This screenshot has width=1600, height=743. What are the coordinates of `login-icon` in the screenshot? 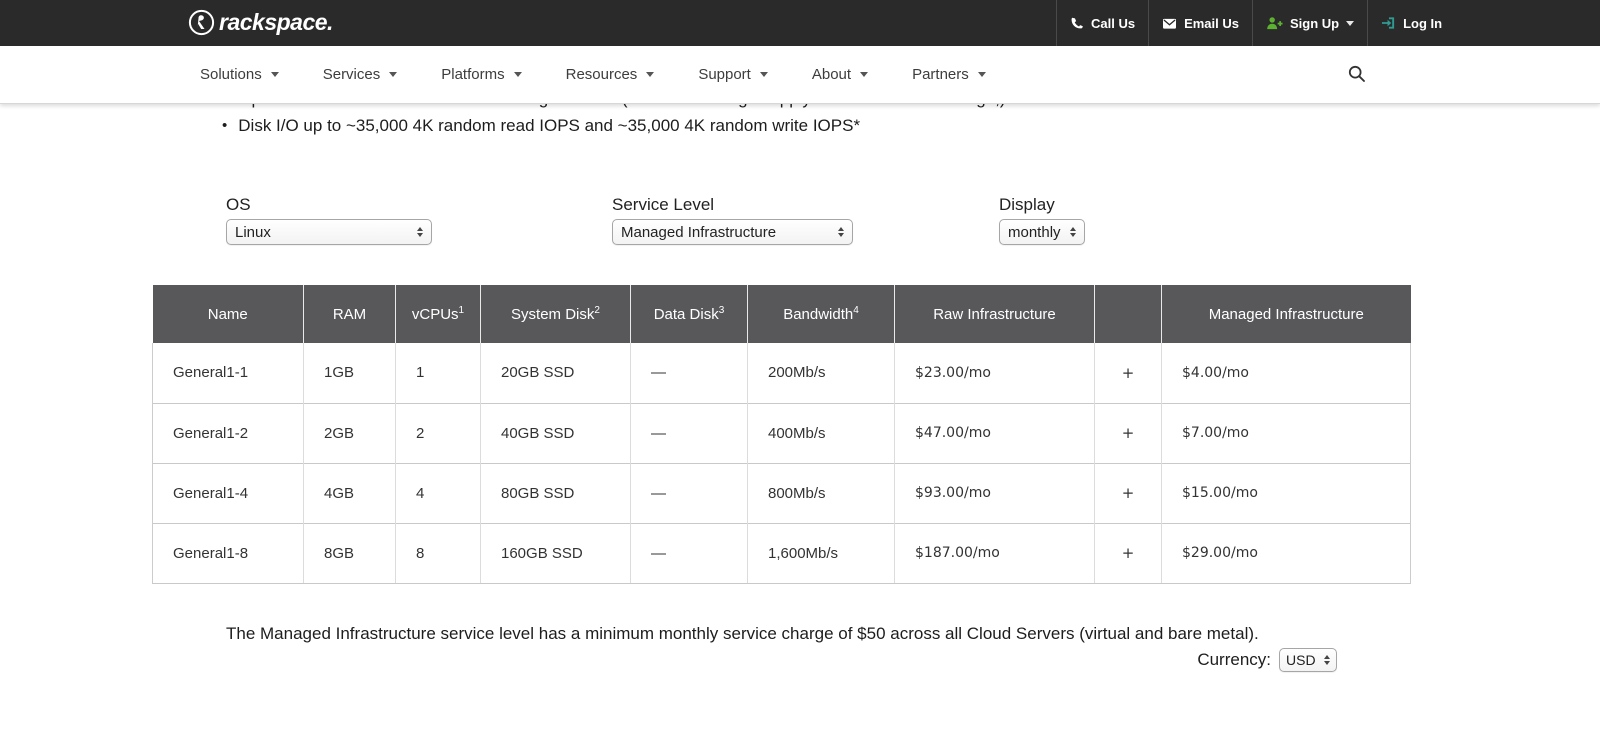 It's located at (1388, 23).